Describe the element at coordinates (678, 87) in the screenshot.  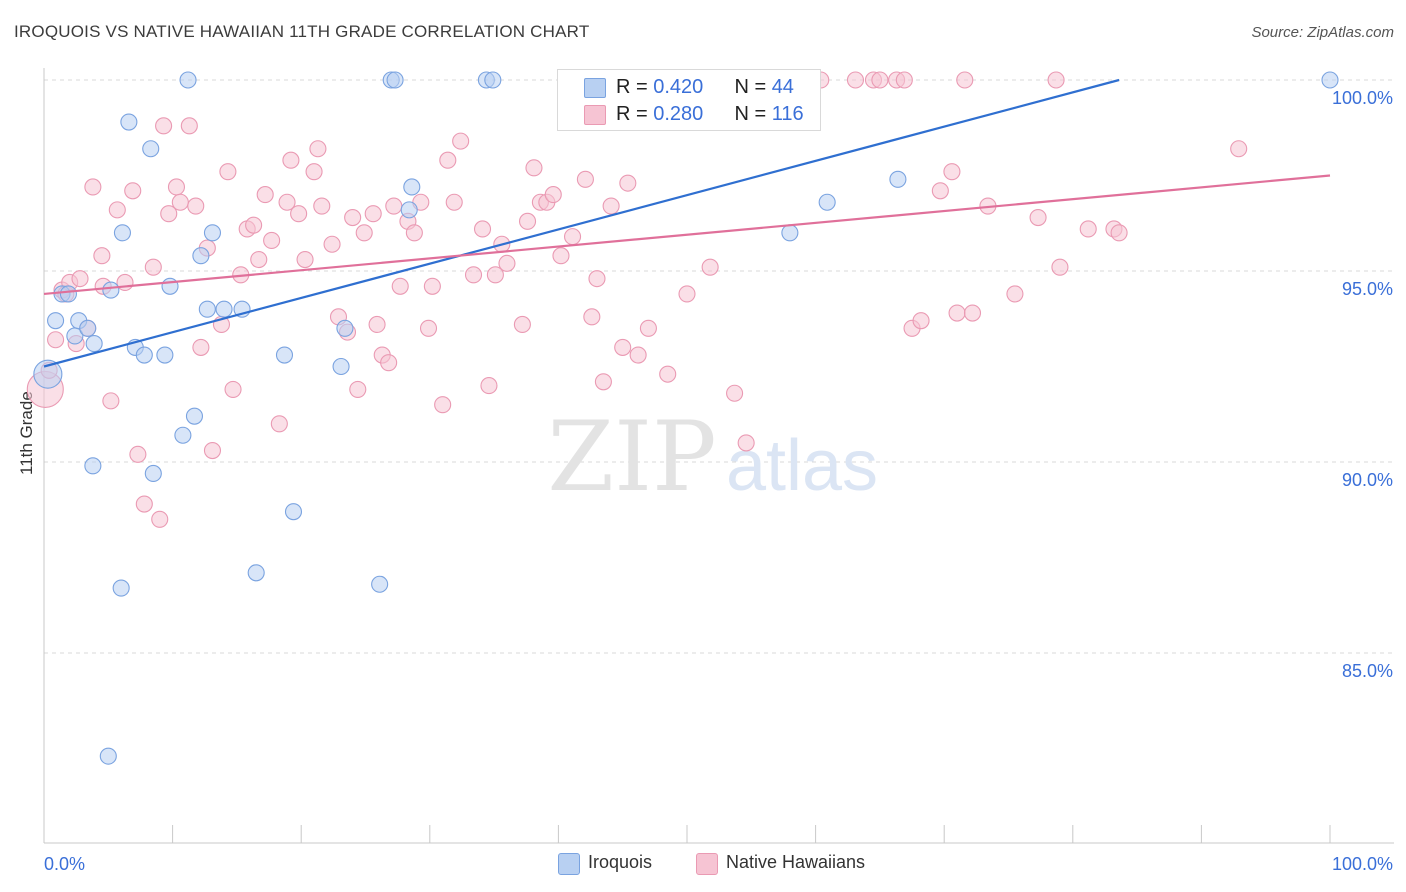
I see `r-value: 0.420` at that location.